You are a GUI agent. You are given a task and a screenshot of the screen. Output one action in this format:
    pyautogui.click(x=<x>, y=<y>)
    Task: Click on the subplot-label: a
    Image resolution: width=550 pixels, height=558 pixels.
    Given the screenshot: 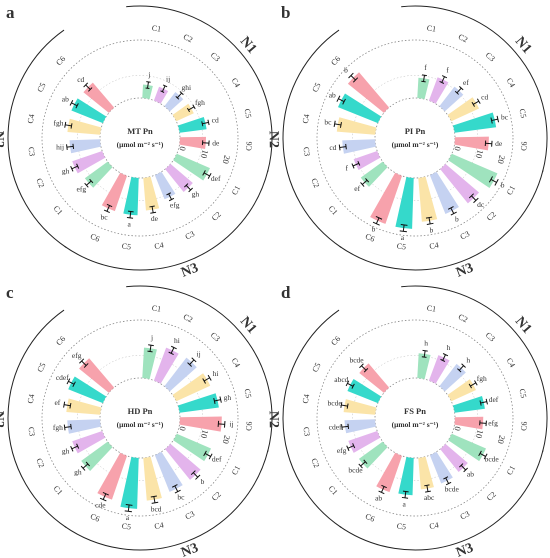 What is the action you would take?
    pyautogui.click(x=10, y=12)
    